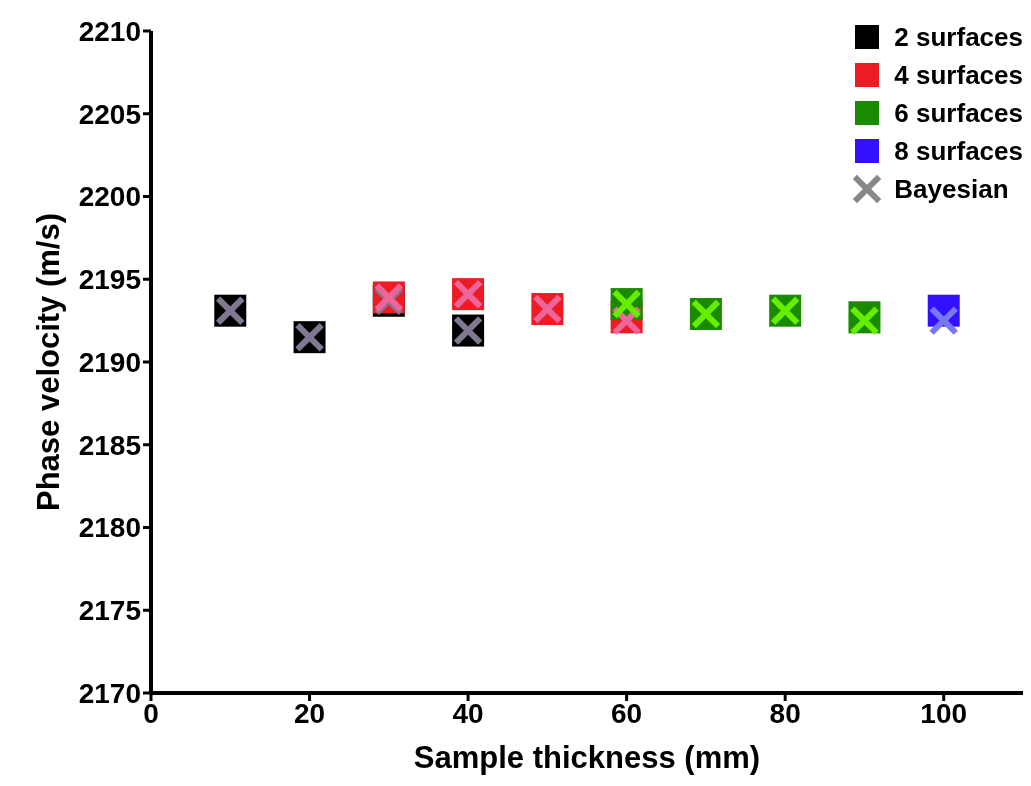 The height and width of the screenshot is (786, 1031). Describe the element at coordinates (49, 362) in the screenshot. I see `y-axis-title: Phase velocity (m/s)` at that location.